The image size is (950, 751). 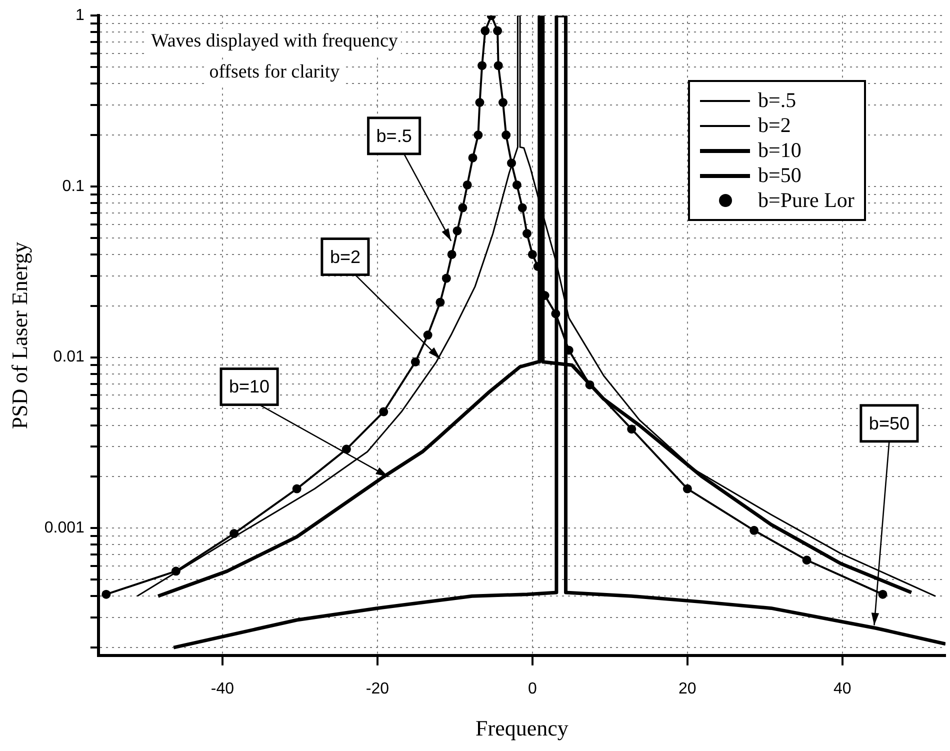 What do you see at coordinates (222, 689) in the screenshot?
I see `x-tick-label: -40` at bounding box center [222, 689].